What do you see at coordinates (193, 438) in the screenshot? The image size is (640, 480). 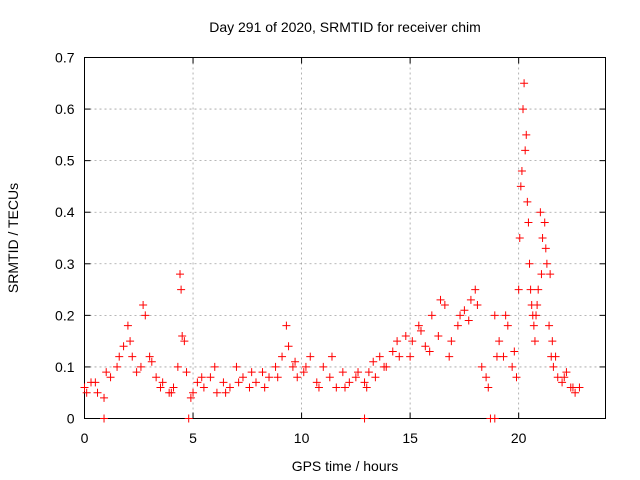 I see `x-tick-label: 5` at bounding box center [193, 438].